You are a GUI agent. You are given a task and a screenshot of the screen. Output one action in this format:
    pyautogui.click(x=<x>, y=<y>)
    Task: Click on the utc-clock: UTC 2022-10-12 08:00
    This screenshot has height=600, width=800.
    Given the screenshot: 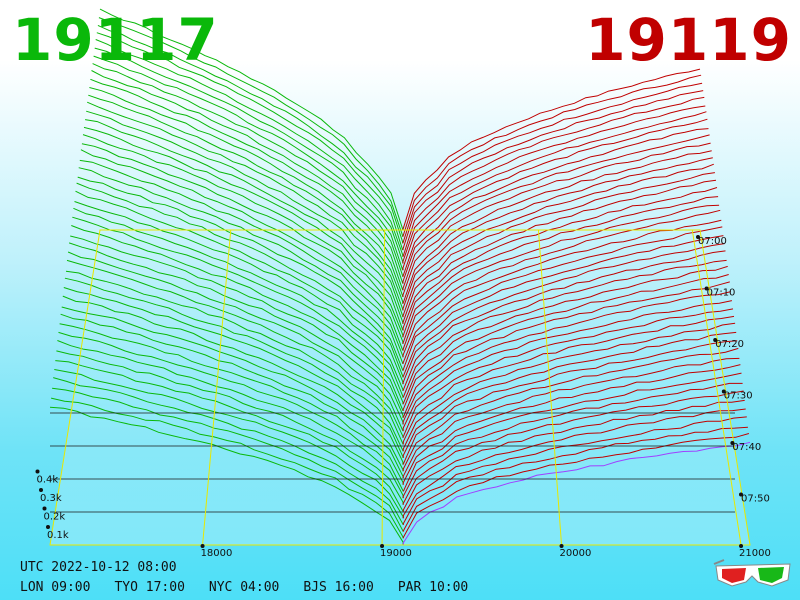 What is the action you would take?
    pyautogui.click(x=98, y=567)
    